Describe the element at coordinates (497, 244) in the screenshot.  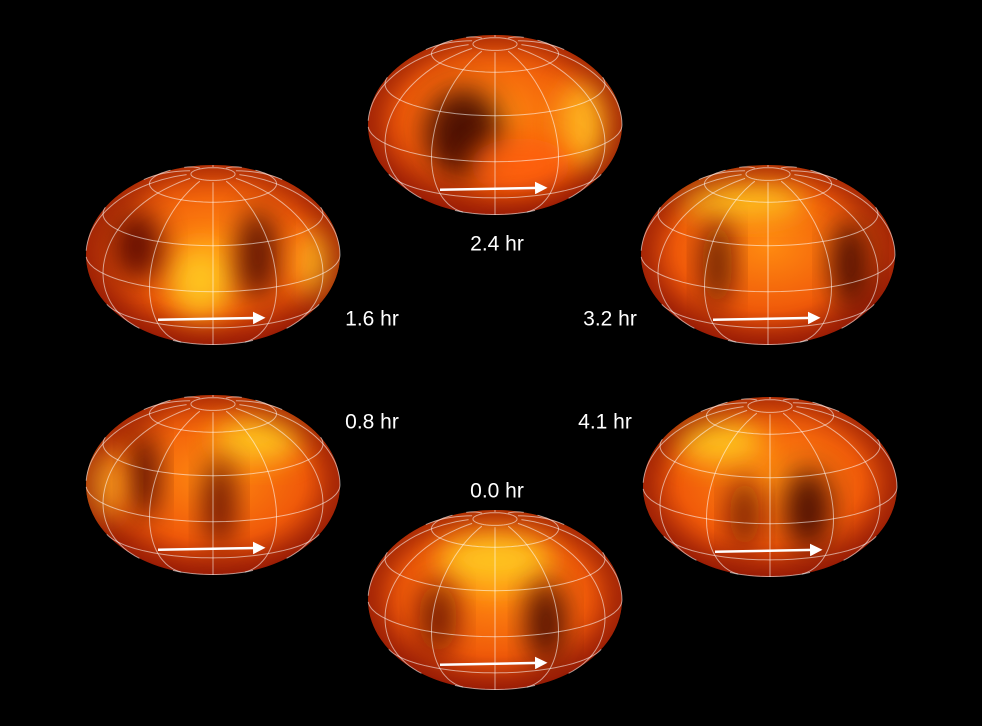
I see `time-label: 2.4 hr` at that location.